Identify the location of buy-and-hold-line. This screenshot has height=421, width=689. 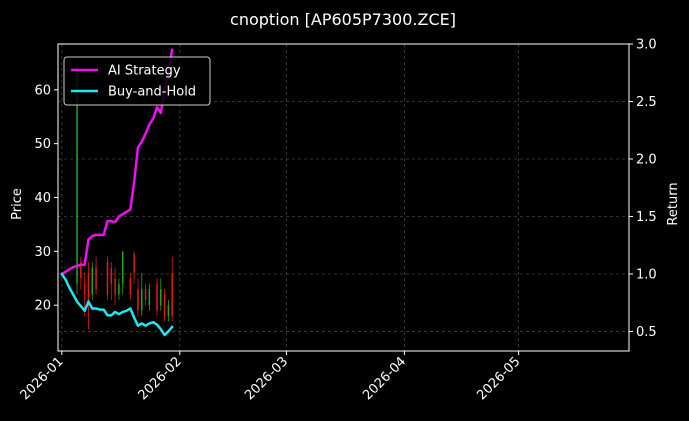
(117, 304).